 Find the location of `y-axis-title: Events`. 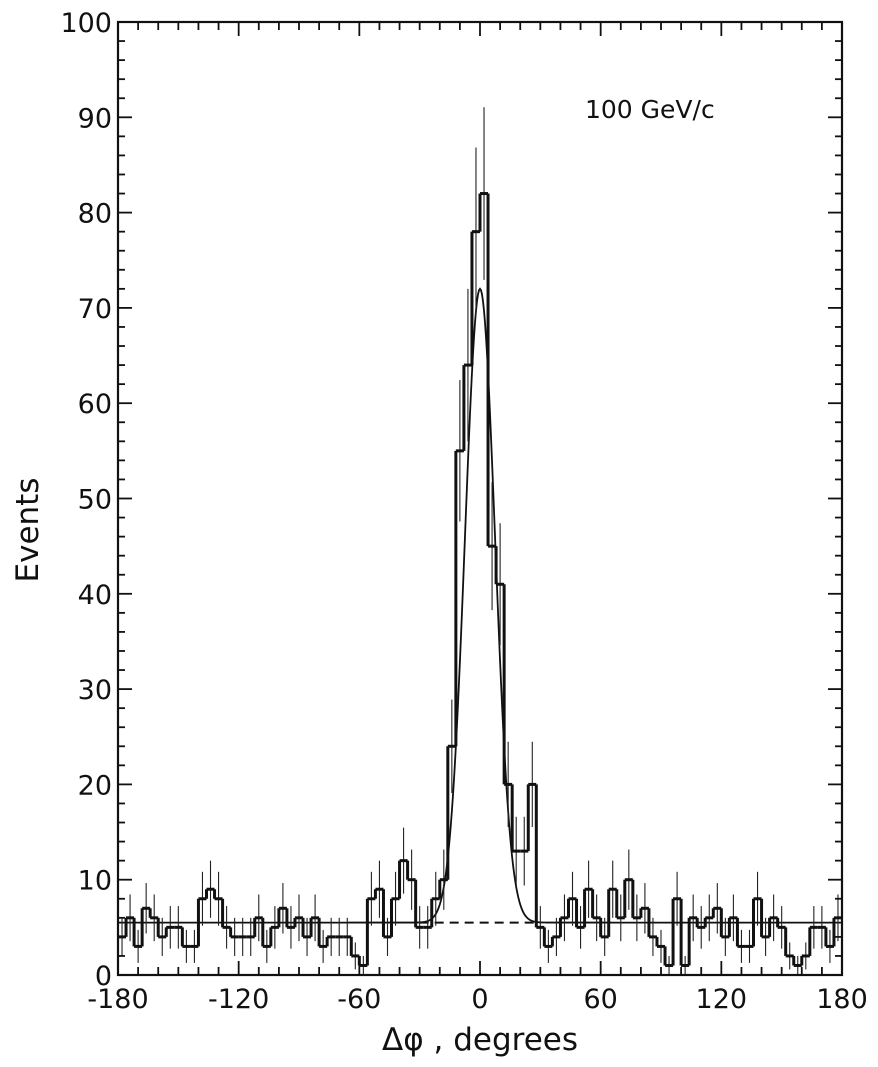

y-axis-title: Events is located at coordinates (28, 530).